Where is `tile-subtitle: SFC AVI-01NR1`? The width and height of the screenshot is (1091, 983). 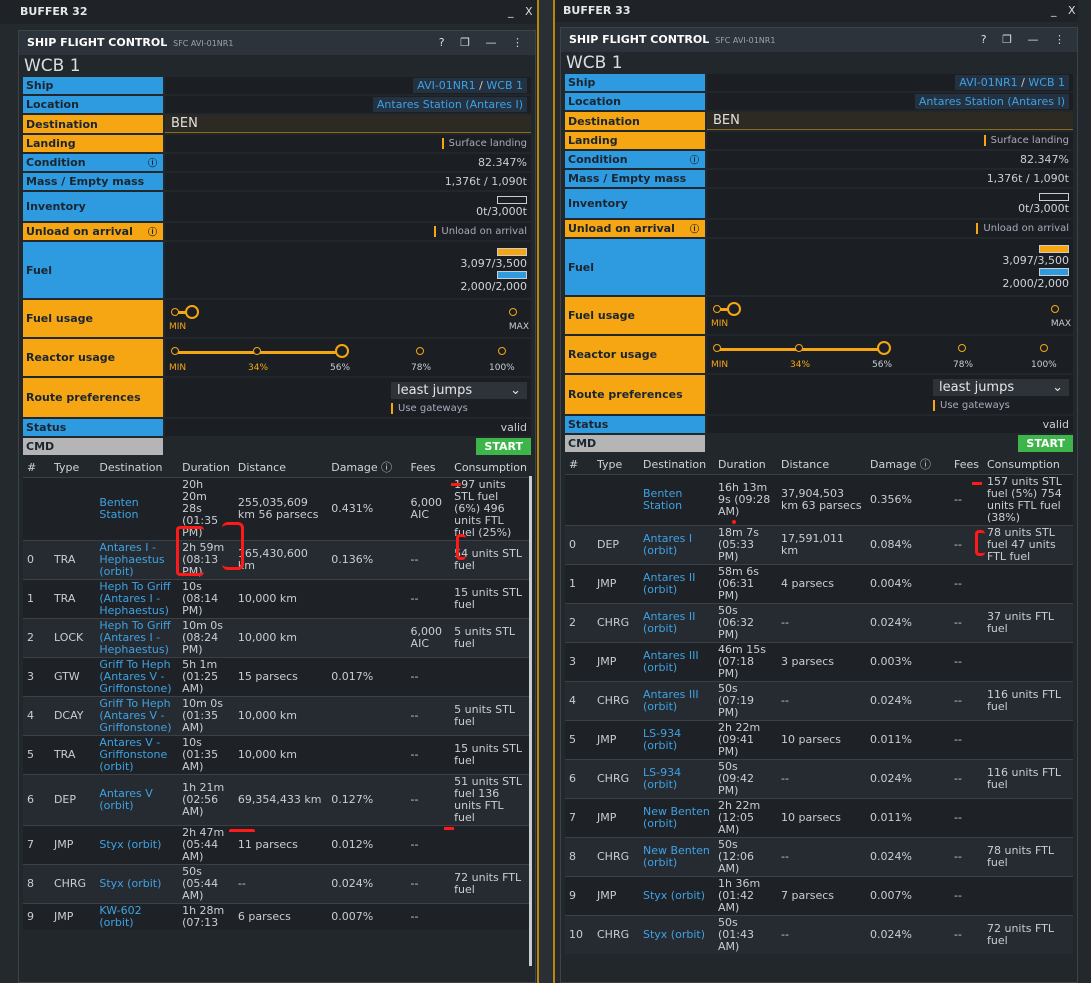
tile-subtitle: SFC AVI-01NR1 is located at coordinates (203, 43).